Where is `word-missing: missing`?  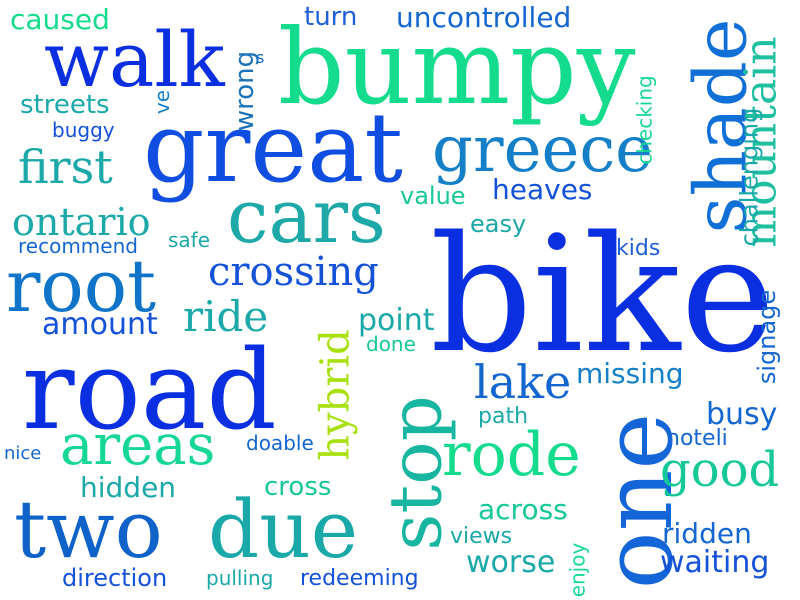 word-missing: missing is located at coordinates (630, 373).